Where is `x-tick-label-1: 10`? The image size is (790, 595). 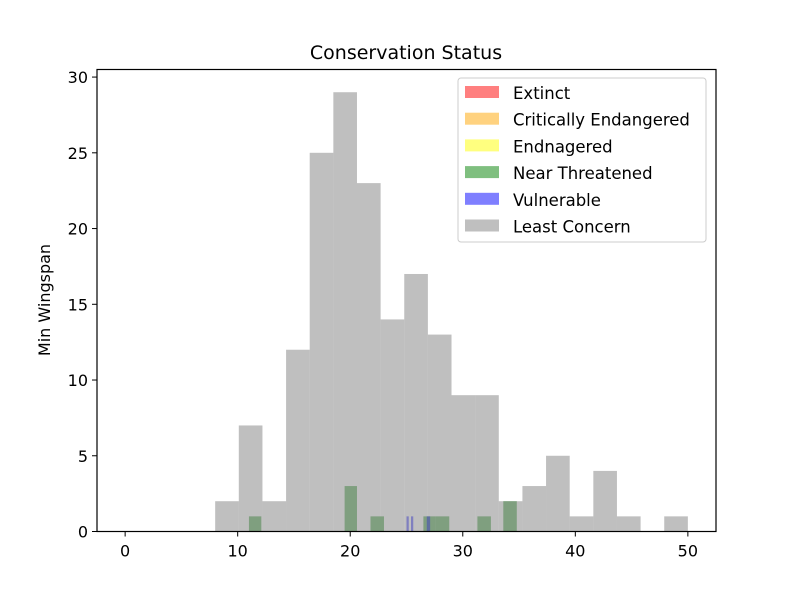
x-tick-label-1: 10 is located at coordinates (238, 551).